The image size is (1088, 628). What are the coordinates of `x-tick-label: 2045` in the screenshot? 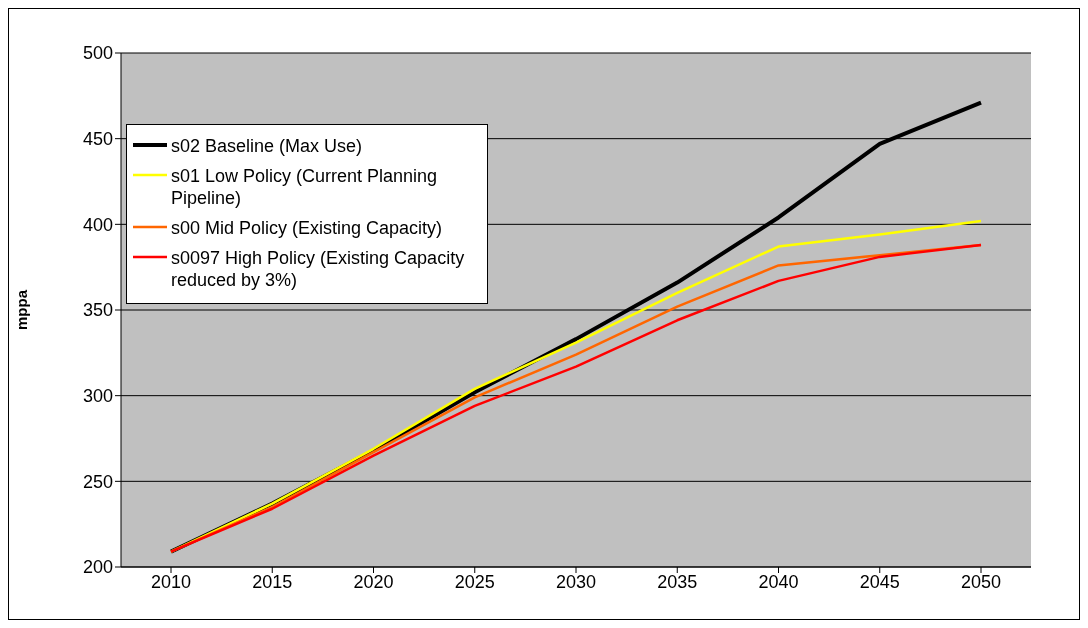 It's located at (879, 581).